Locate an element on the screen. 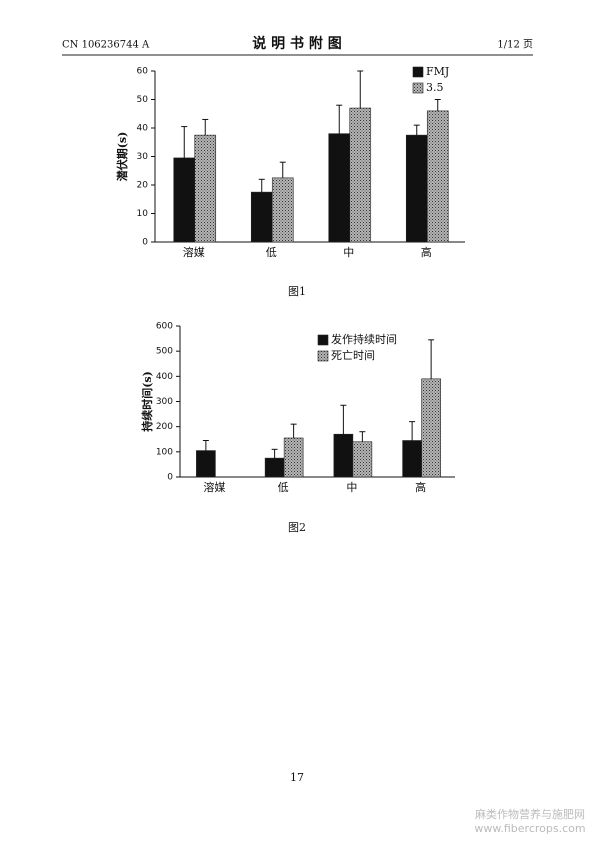 Image resolution: width=595 pixels, height=842 pixels. y-tick-label: 50 is located at coordinates (143, 100).